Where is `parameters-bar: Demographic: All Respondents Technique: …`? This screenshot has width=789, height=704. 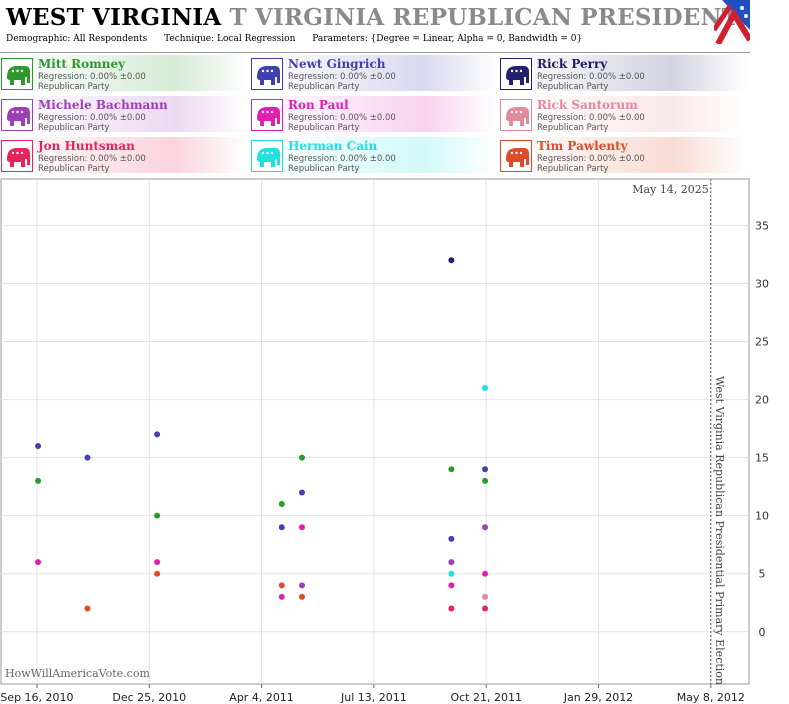 parameters-bar: Demographic: All Respondents Technique: … is located at coordinates (301, 39).